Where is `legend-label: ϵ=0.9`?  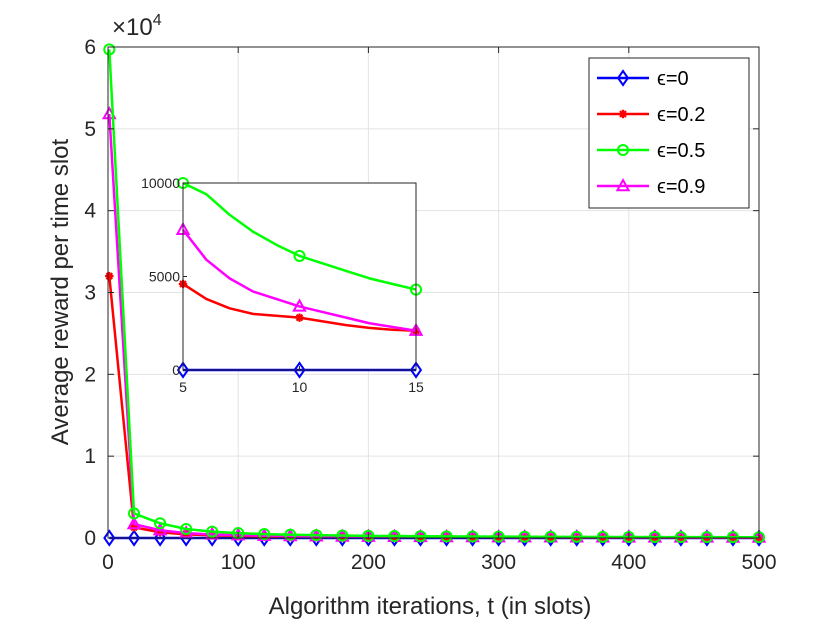
legend-label: ϵ=0.9 is located at coordinates (681, 187).